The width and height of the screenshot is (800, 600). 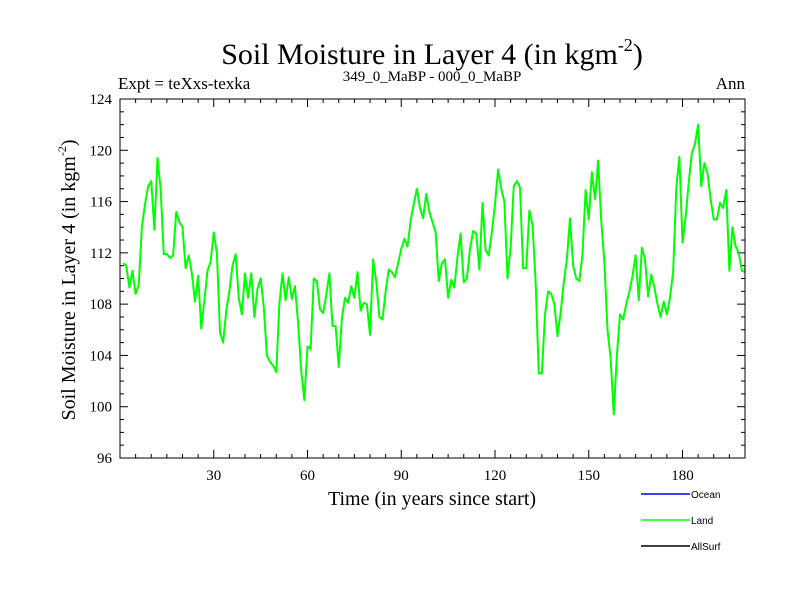 What do you see at coordinates (731, 83) in the screenshot?
I see `chart-subtitle-right: Ann` at bounding box center [731, 83].